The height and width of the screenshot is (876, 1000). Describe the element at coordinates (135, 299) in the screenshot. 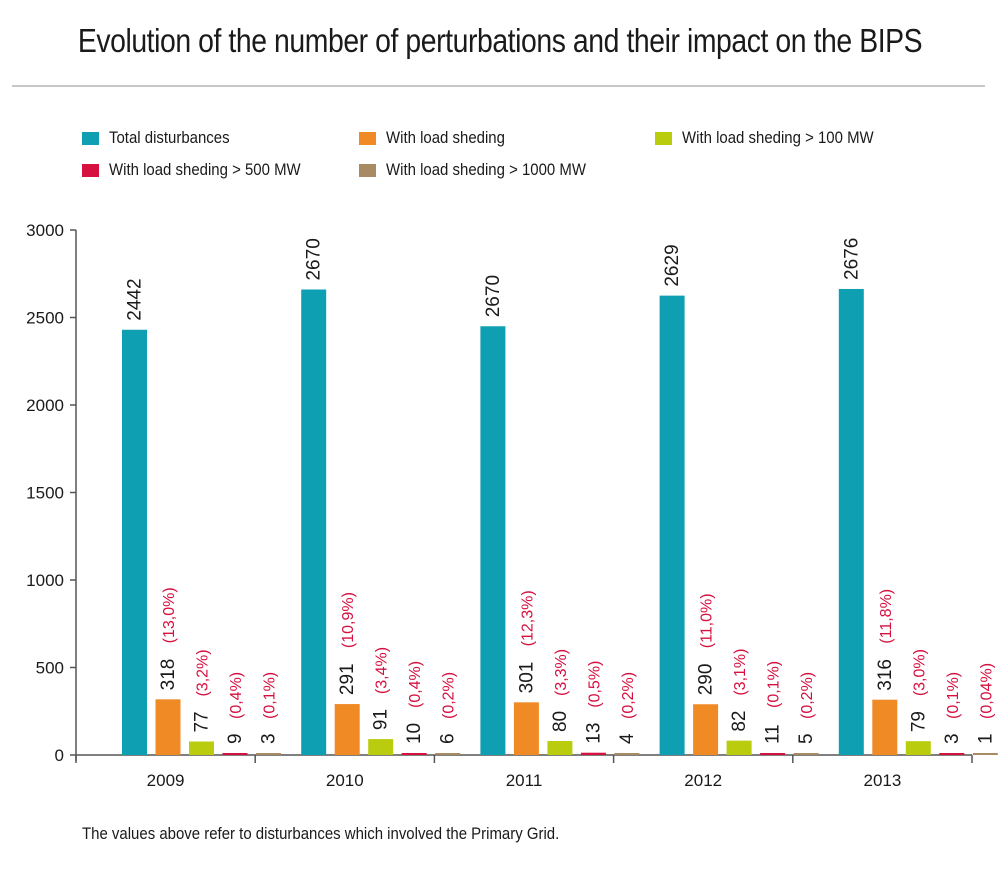

I see `data-label: 2442` at that location.